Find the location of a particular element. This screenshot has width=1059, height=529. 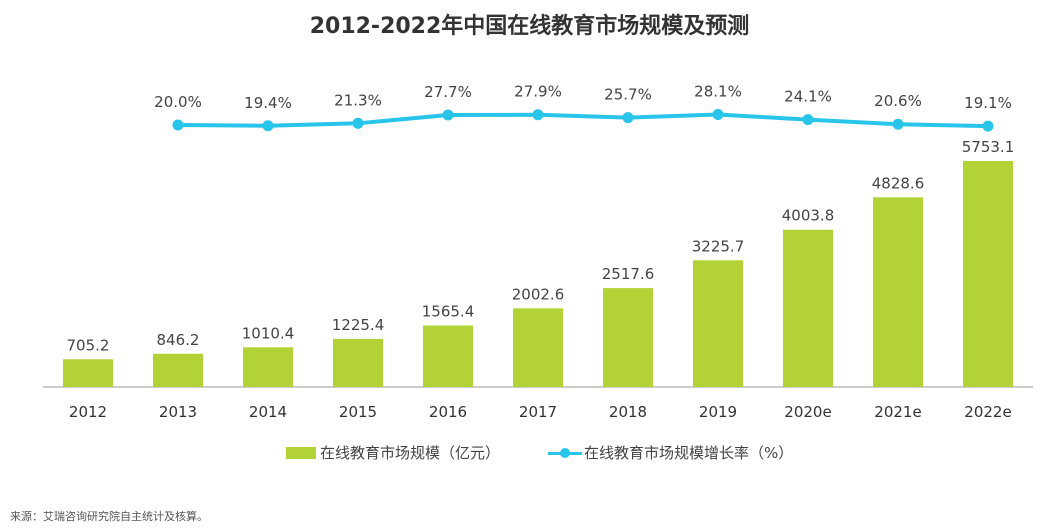

growth-data-label: 19.1% is located at coordinates (988, 103).